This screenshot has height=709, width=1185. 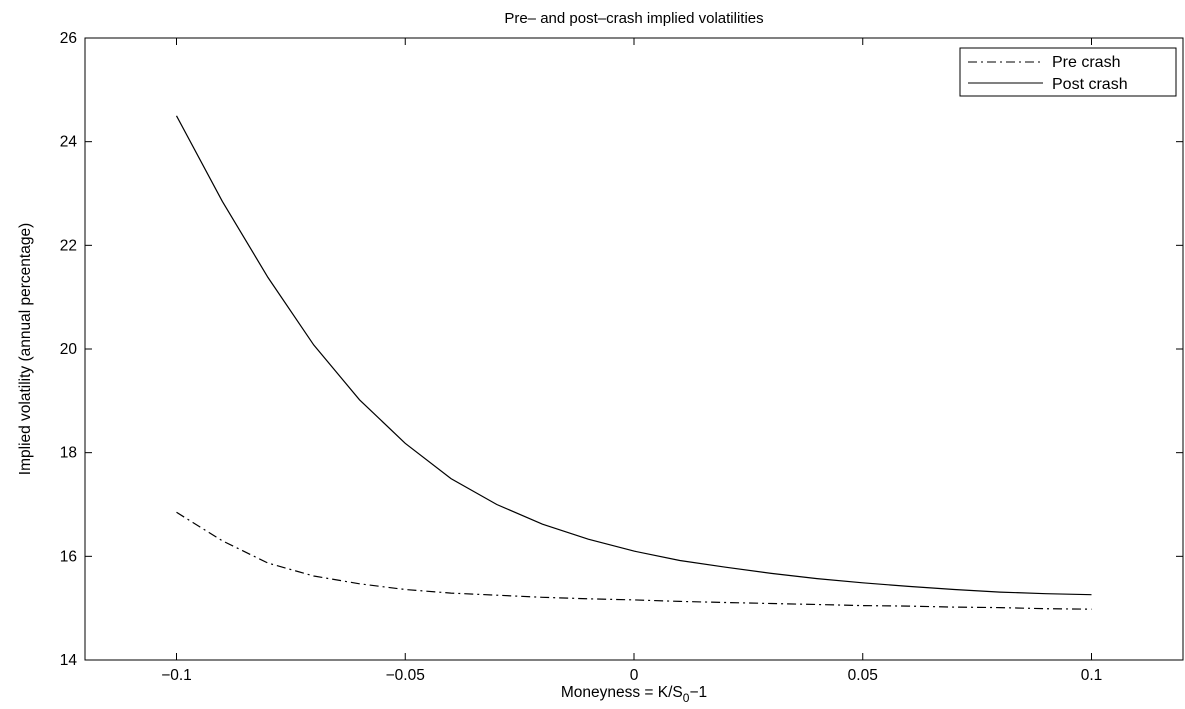 I want to click on legend-label-pre-crash: Pre crash, so click(x=1086, y=62).